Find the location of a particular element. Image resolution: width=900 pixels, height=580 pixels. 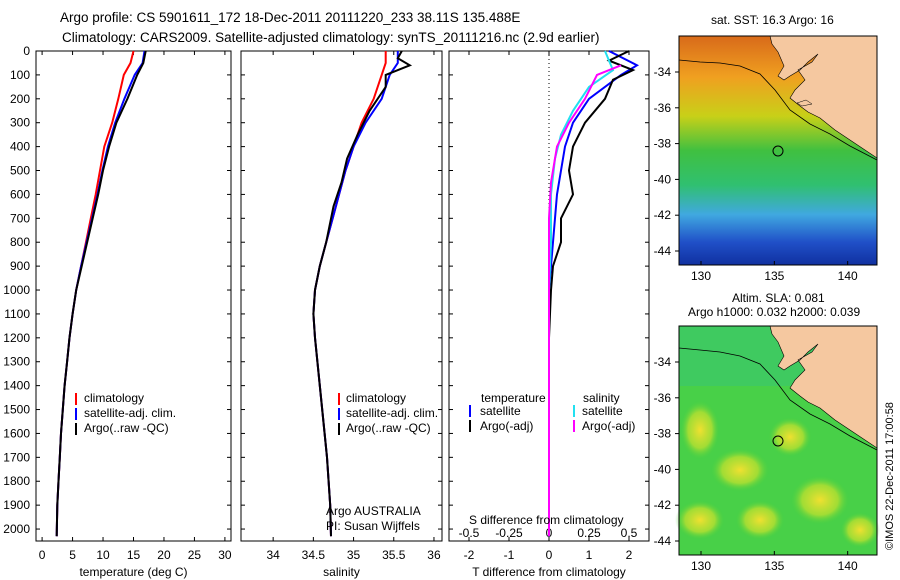

legend-argo-raw-2: Argo(..raw -QC) is located at coordinates (388, 428).